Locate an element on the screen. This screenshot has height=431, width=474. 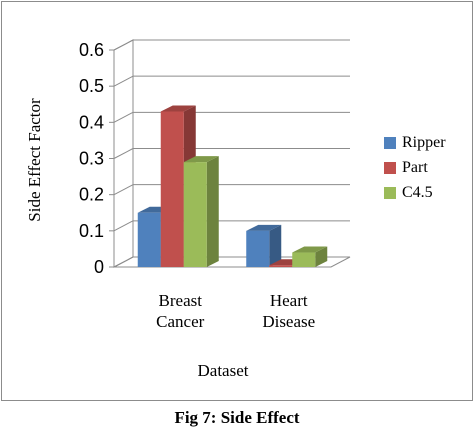
bar-top-C4.5-1 is located at coordinates (310, 249).